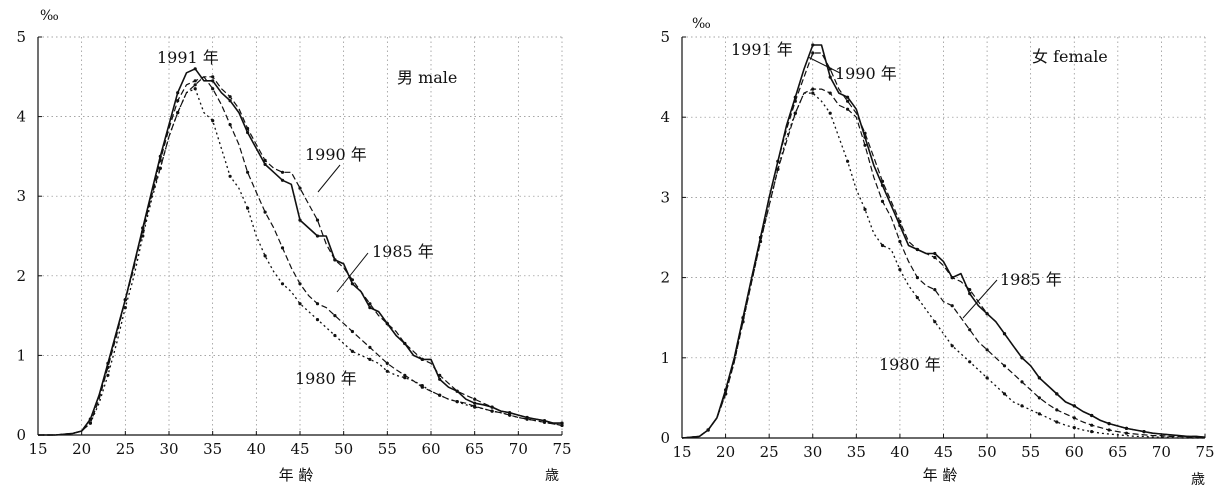 This screenshot has width=1221, height=494. I want to click on x-tick-label: 60, so click(430, 449).